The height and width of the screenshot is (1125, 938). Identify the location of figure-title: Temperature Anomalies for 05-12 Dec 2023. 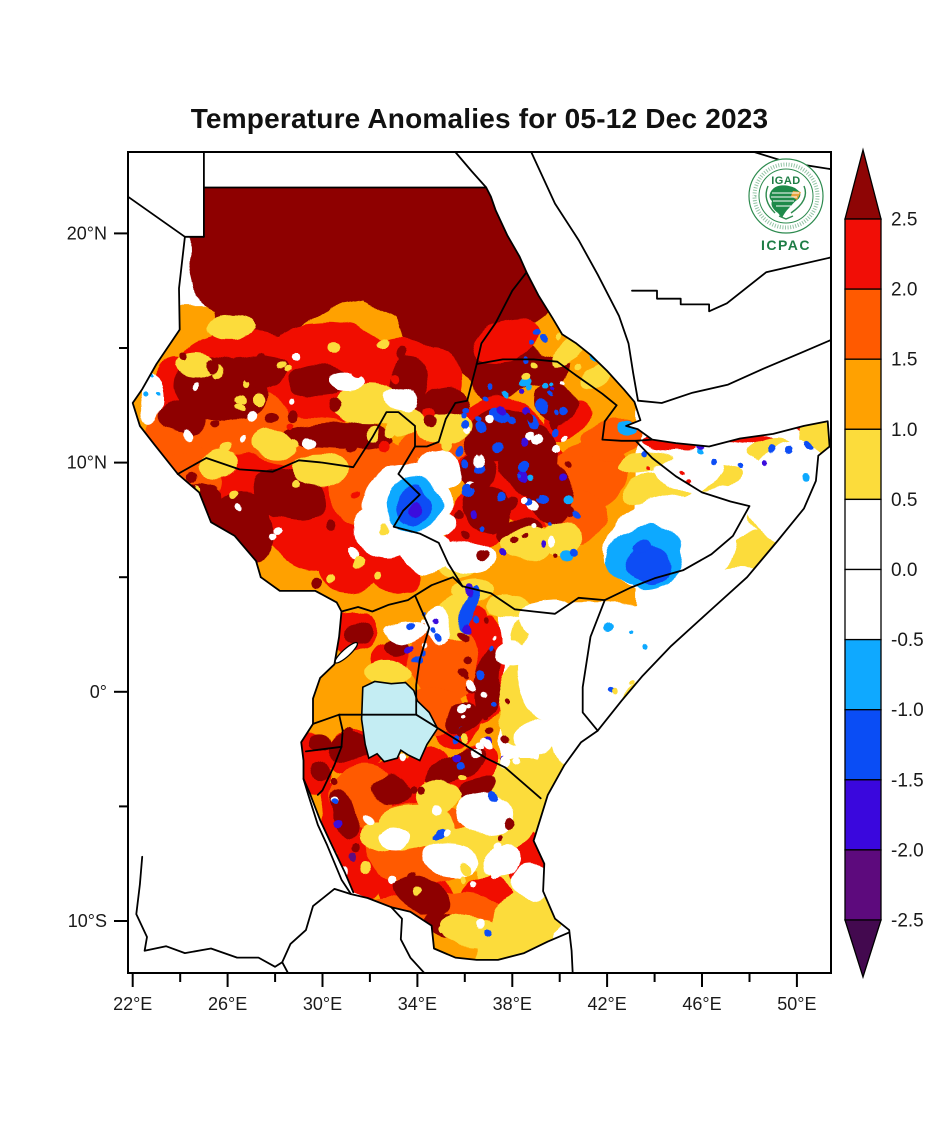
(479, 118).